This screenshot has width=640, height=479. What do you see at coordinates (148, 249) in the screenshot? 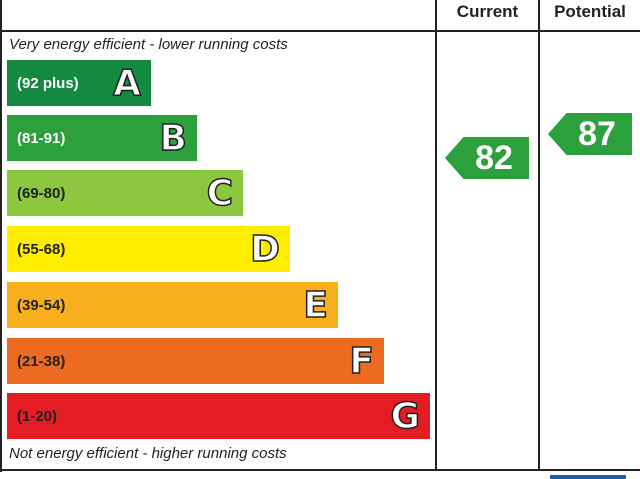
I see `band-d: (55-68) D` at bounding box center [148, 249].